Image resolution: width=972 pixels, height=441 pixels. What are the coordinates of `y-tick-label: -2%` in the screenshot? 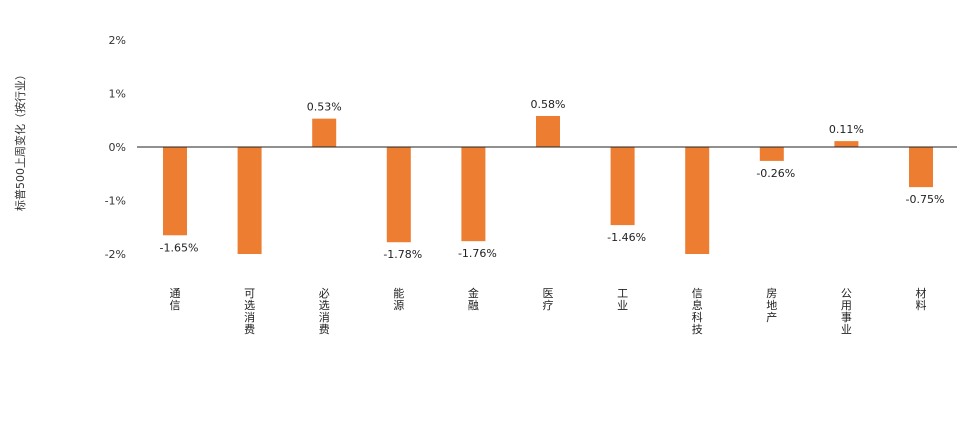 It's located at (115, 254).